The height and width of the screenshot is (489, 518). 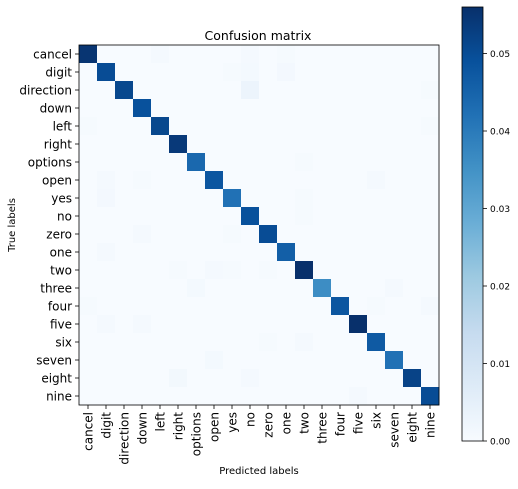 I want to click on x-tick-label: two, so click(x=305, y=423).